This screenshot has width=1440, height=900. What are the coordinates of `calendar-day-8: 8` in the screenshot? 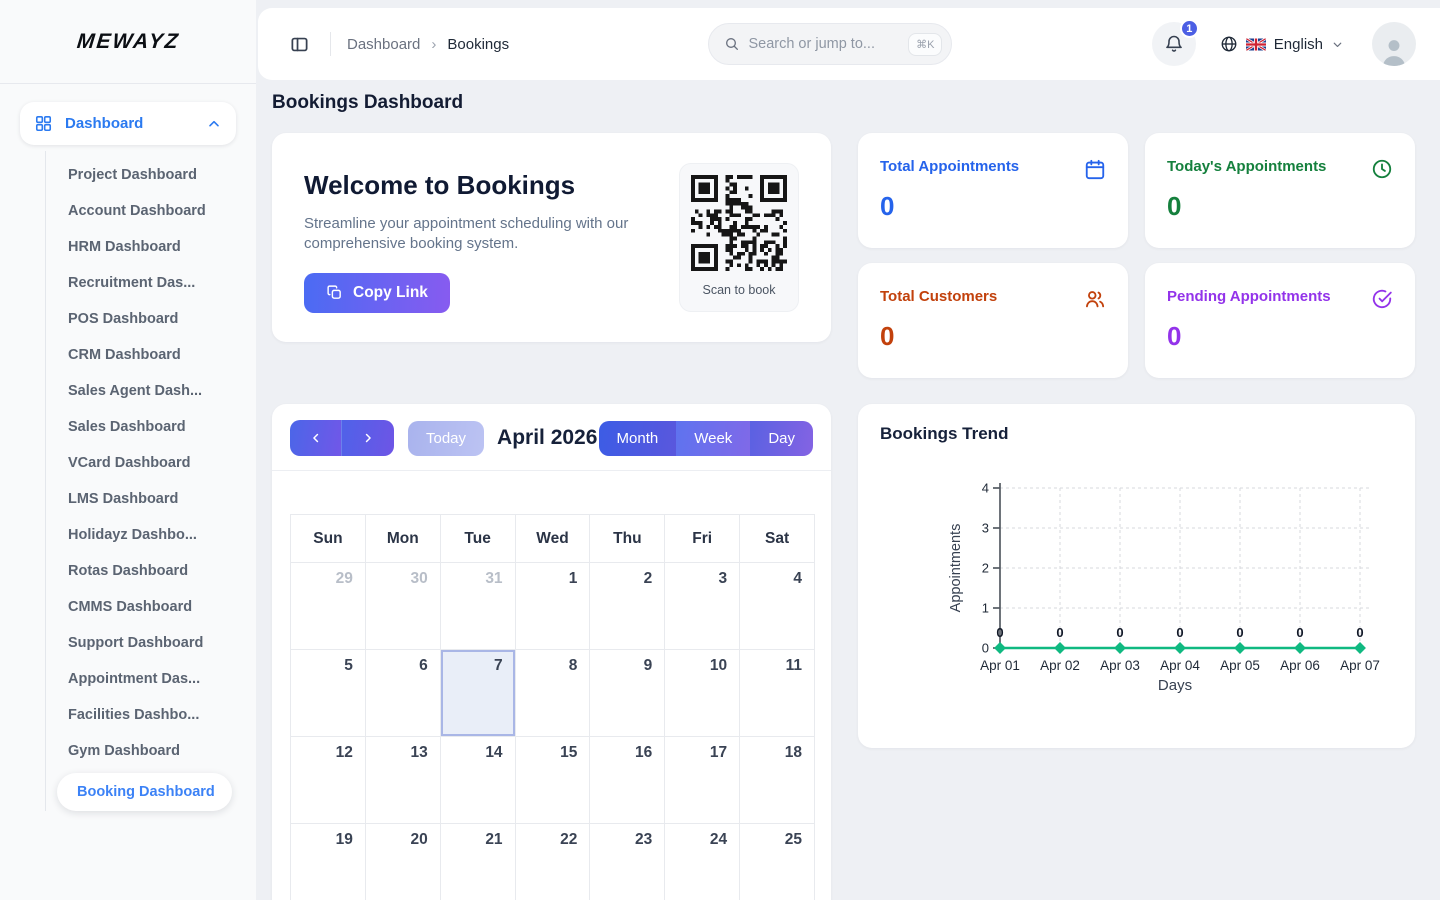 It's located at (553, 693).